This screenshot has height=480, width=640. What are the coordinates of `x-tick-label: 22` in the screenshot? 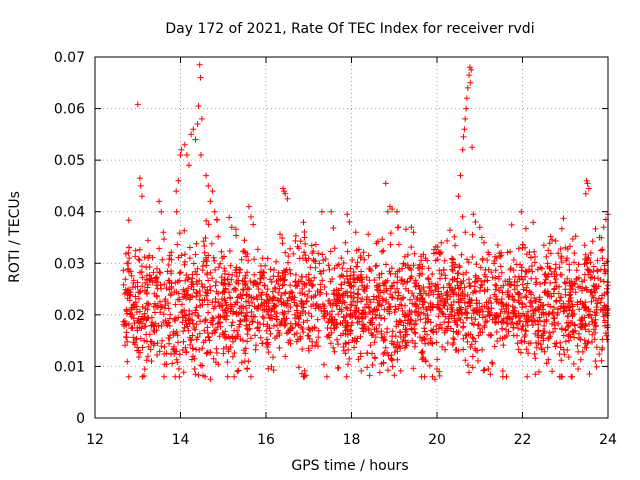 It's located at (523, 440).